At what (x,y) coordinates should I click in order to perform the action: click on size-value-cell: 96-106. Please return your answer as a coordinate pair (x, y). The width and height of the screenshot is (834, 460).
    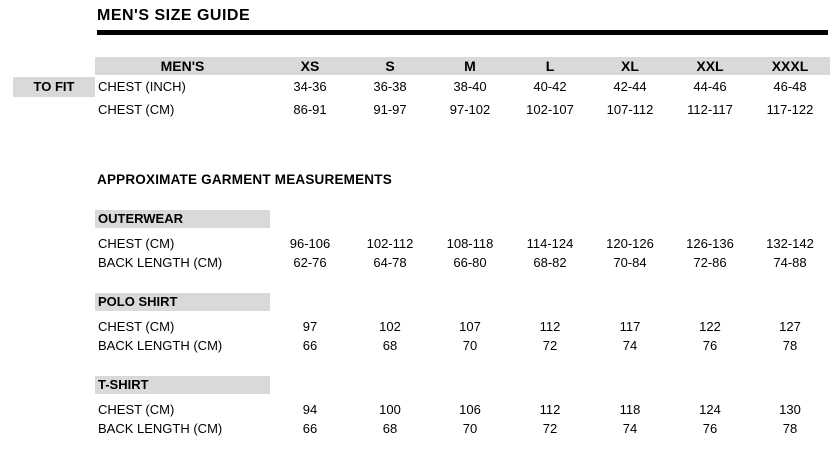
    Looking at the image, I should click on (310, 243).